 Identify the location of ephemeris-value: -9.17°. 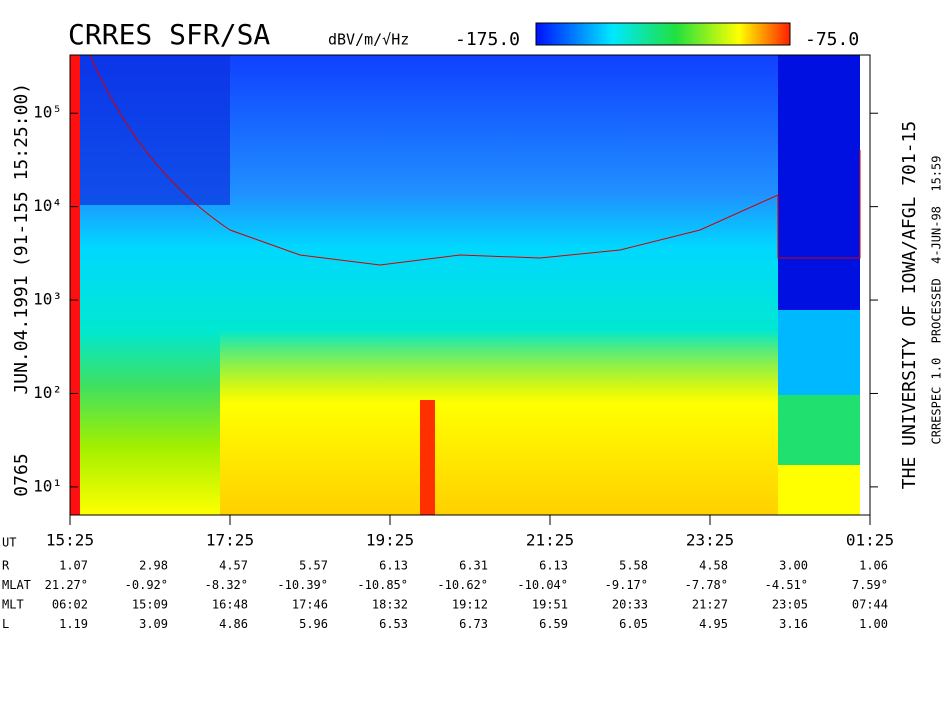
(626, 585).